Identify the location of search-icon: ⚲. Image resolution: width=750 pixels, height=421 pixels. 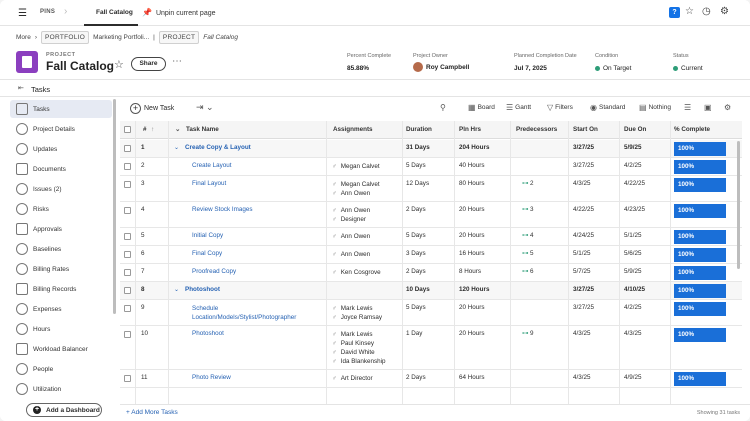
(443, 107).